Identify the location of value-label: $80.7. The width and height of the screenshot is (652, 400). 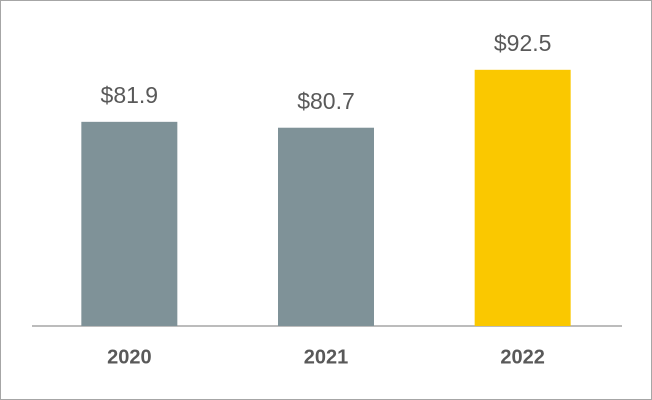
(326, 101).